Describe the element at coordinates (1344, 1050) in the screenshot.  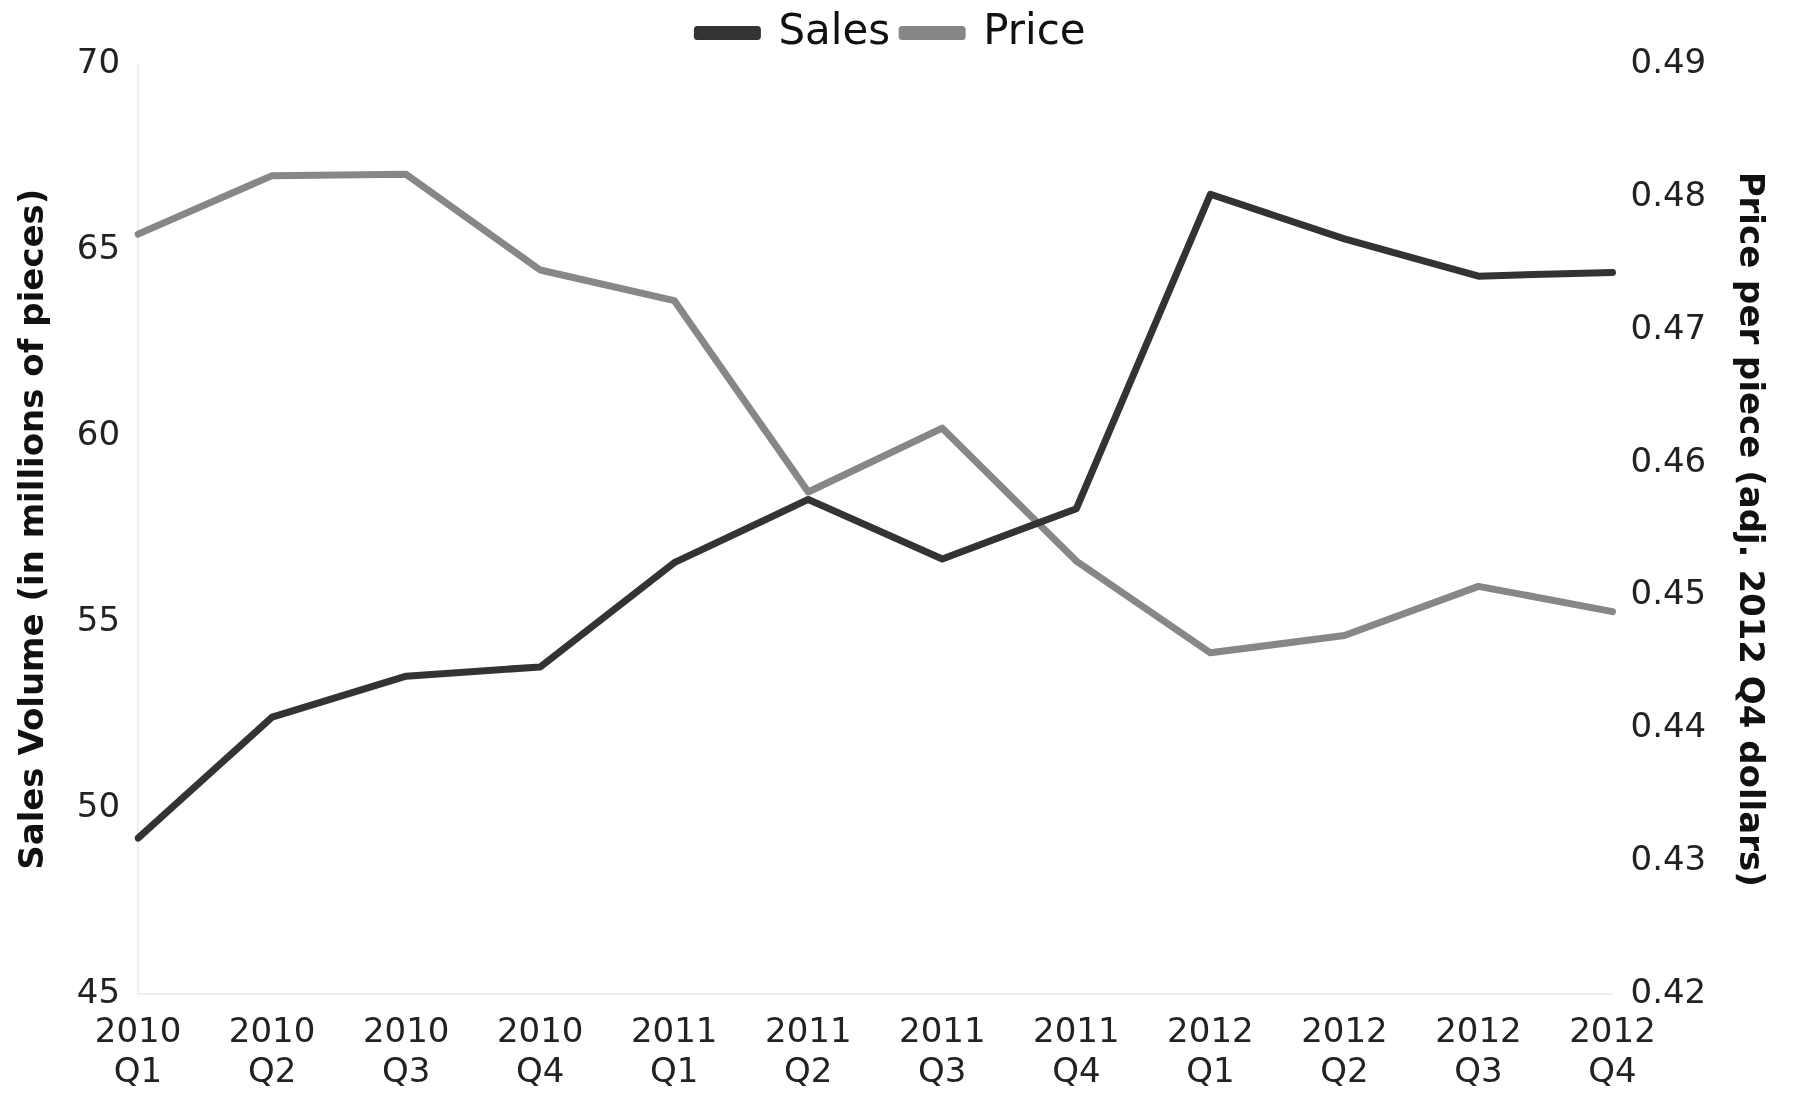
I see `x-tick-label: 2012 Q2` at that location.